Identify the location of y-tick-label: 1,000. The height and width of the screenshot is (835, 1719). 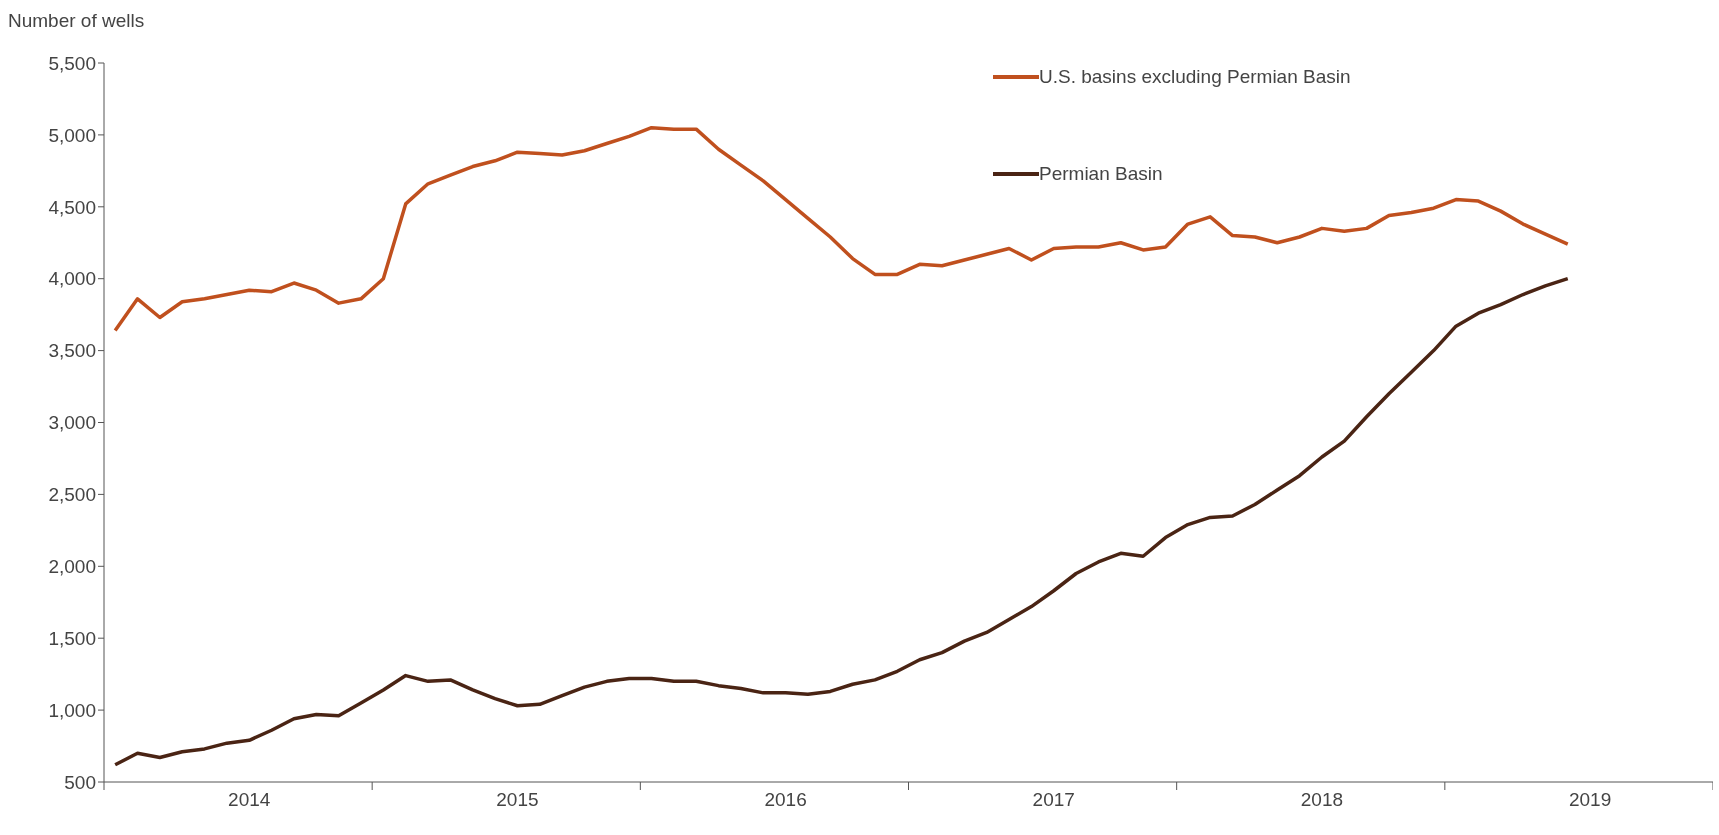
(72, 710).